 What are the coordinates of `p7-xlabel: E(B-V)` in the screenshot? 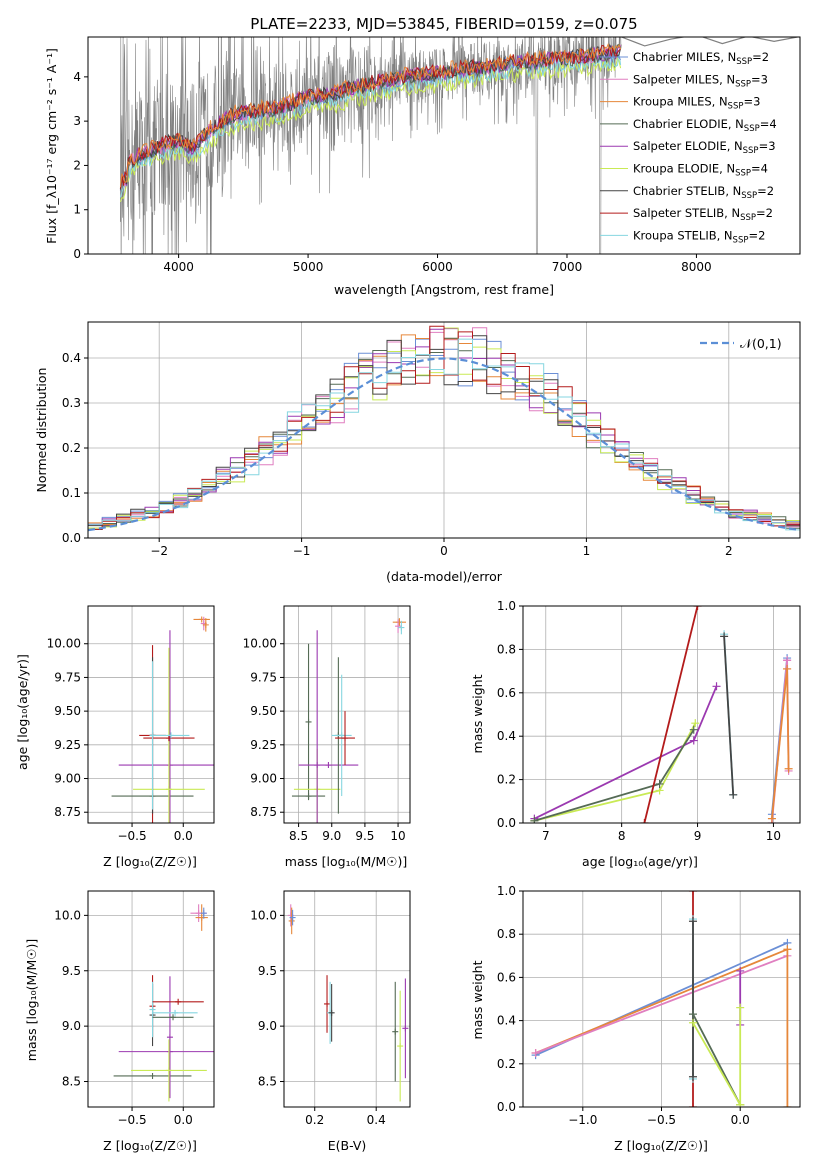 It's located at (347, 1145).